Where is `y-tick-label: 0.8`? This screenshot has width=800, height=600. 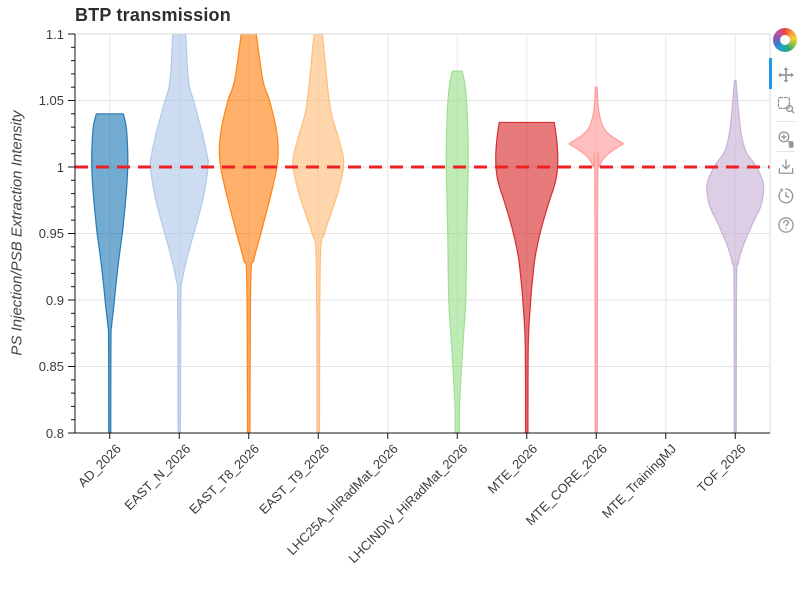
y-tick-label: 0.8 is located at coordinates (54, 433).